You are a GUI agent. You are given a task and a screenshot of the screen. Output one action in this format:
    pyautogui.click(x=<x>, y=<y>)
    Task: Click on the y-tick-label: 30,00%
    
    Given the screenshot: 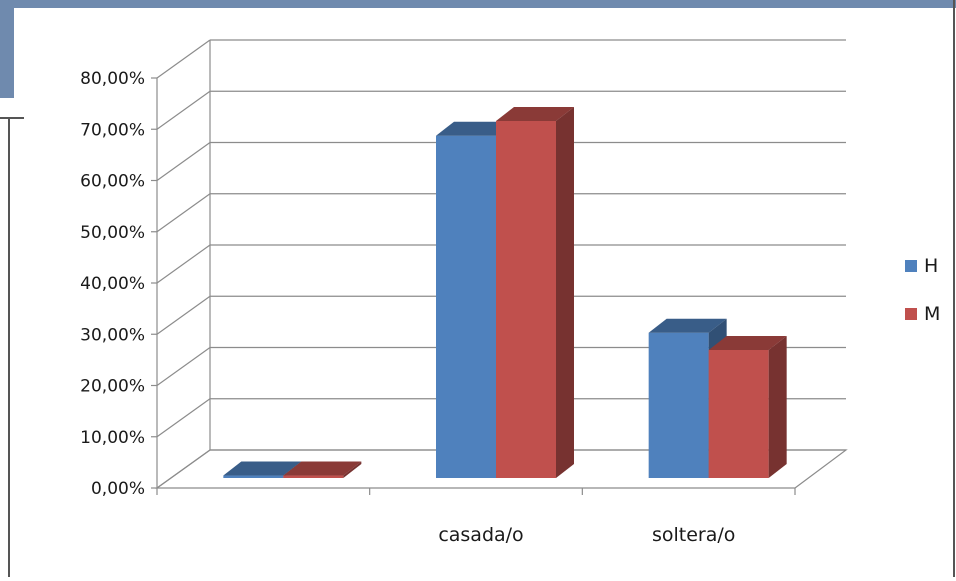 What is the action you would take?
    pyautogui.click(x=112, y=335)
    